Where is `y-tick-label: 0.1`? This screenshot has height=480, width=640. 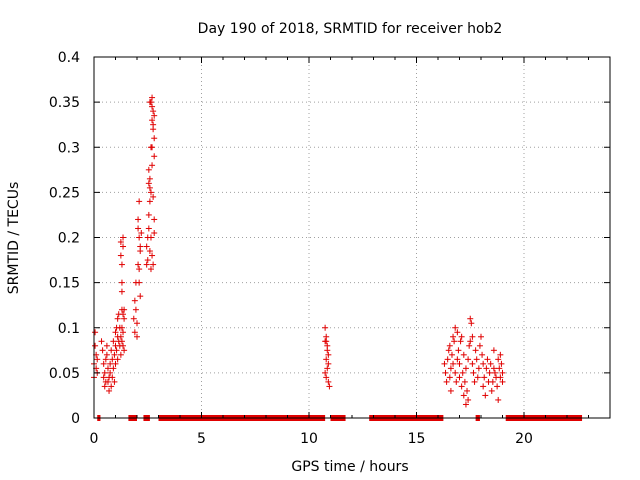 y-tick-label: 0.1 is located at coordinates (69, 329).